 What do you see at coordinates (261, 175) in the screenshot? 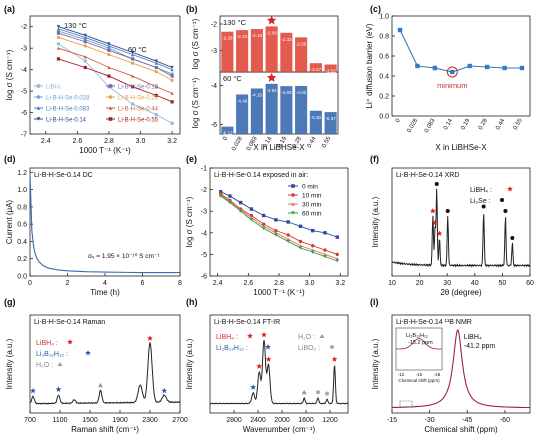
I see `chart-title: Li-B-H-Se-0.14 exposed in air:` at bounding box center [261, 175].